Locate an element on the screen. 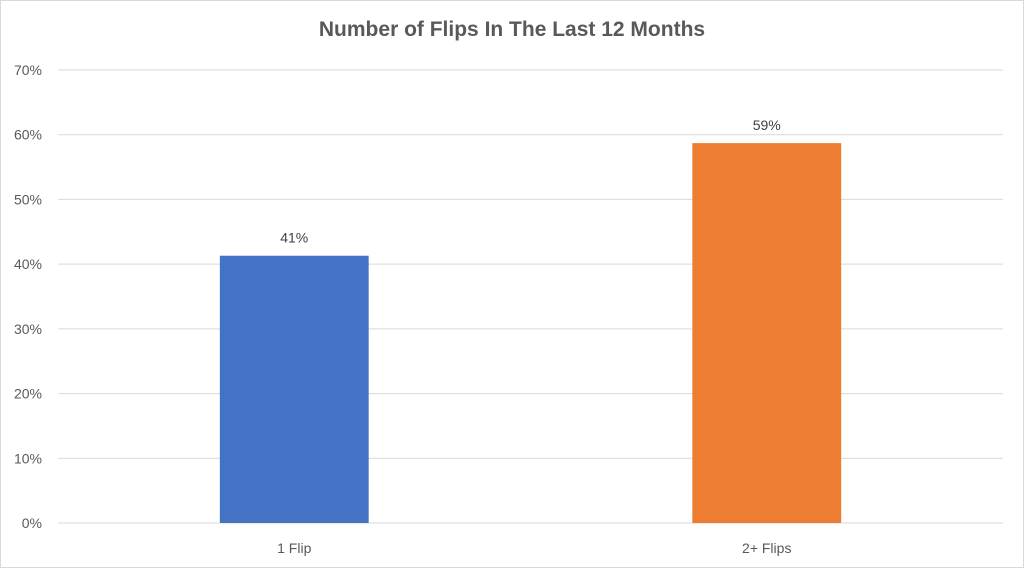 The image size is (1024, 568). y-tick-label: 0% is located at coordinates (32, 523).